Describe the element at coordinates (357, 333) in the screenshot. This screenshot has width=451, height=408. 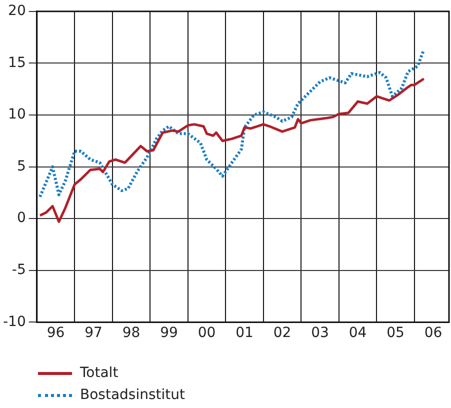
I see `x-tick-label: 04` at that location.